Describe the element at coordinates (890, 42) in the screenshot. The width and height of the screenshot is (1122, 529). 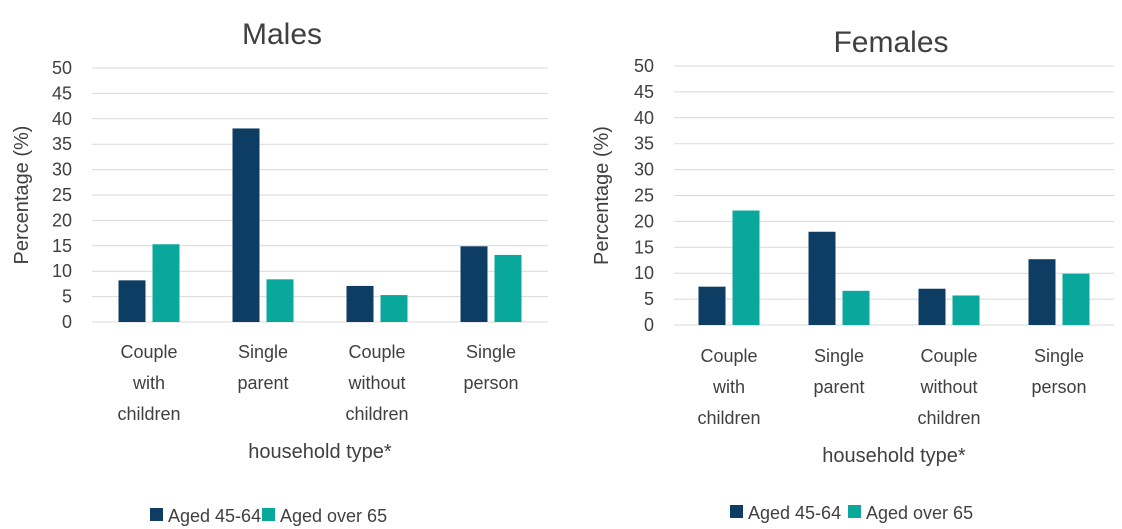
I see `chart-title: Females` at that location.